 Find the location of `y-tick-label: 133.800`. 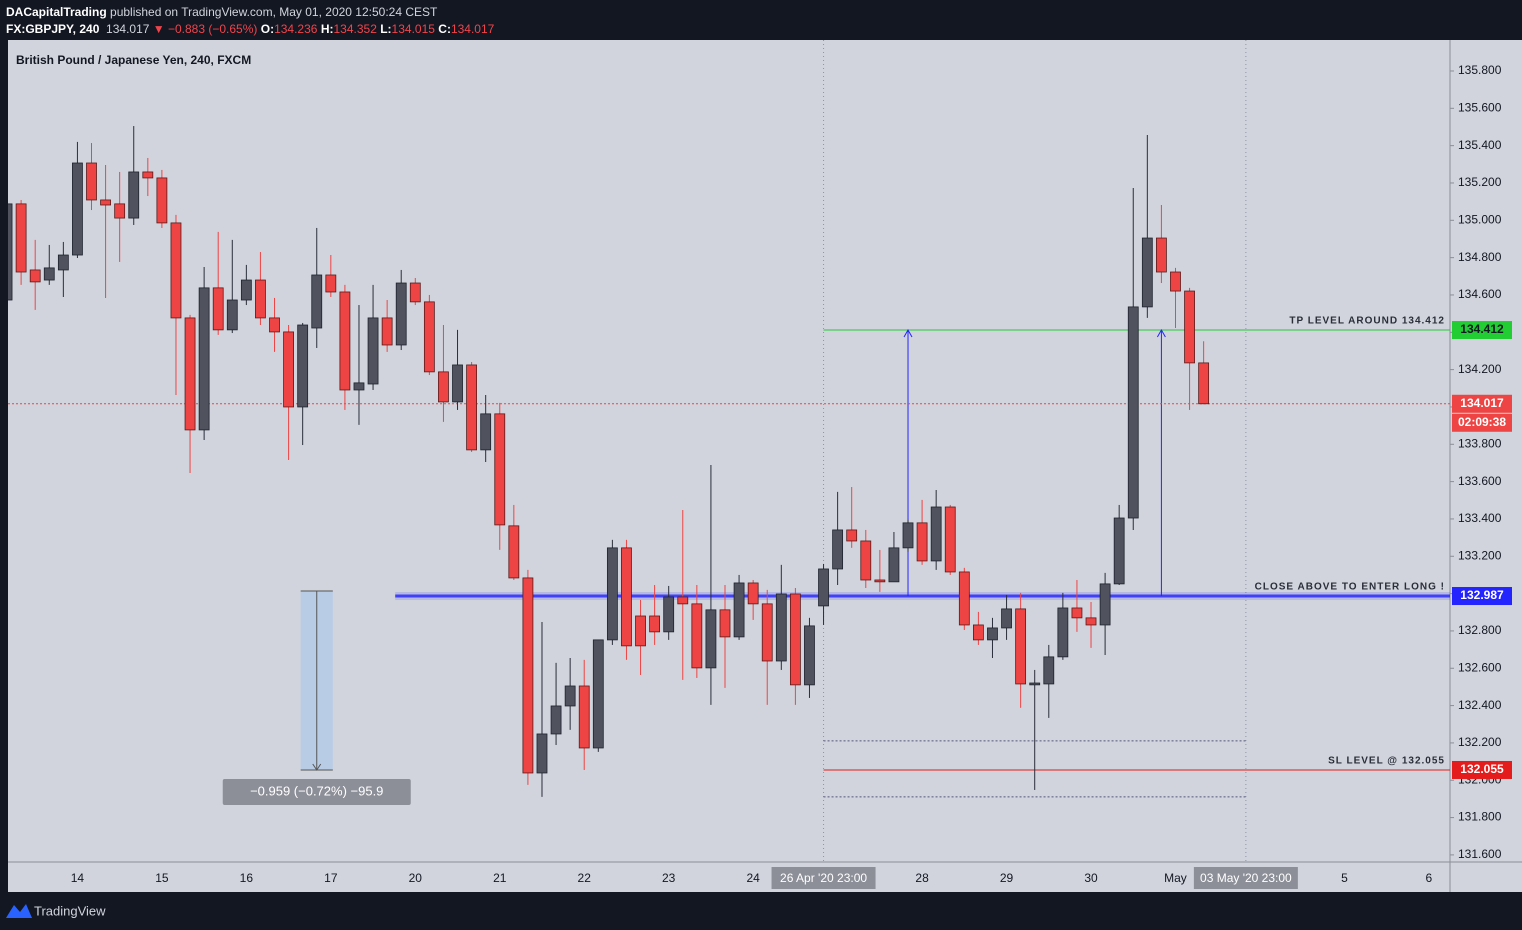

y-tick-label: 133.800 is located at coordinates (1480, 443).